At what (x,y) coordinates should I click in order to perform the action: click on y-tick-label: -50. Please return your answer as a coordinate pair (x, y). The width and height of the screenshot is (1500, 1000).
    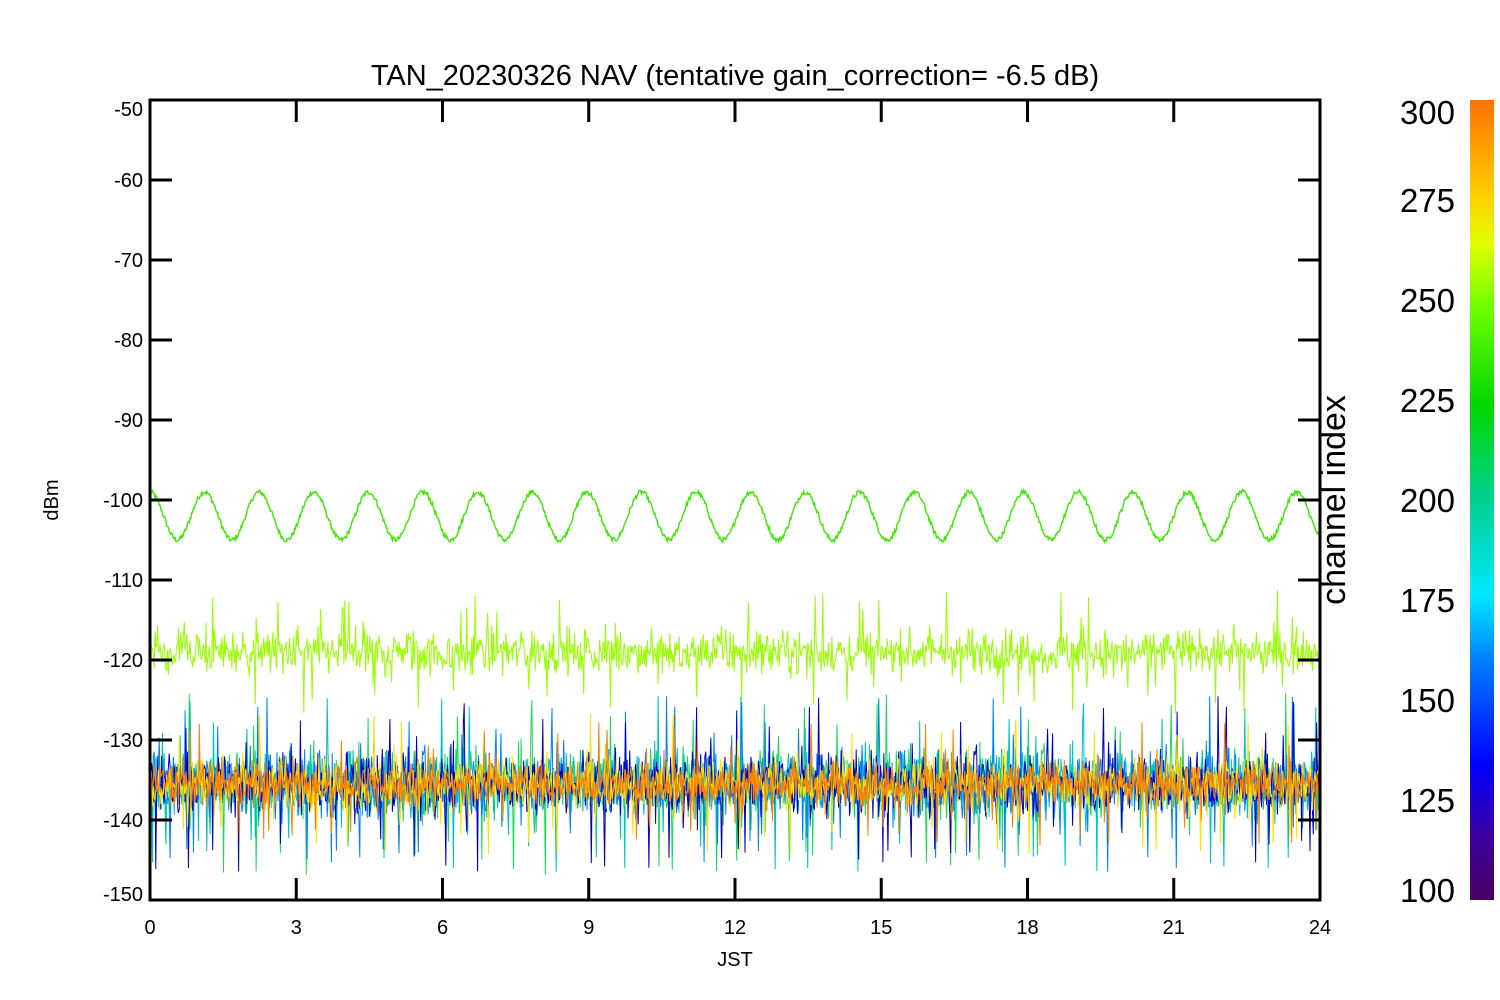
    Looking at the image, I should click on (128, 110).